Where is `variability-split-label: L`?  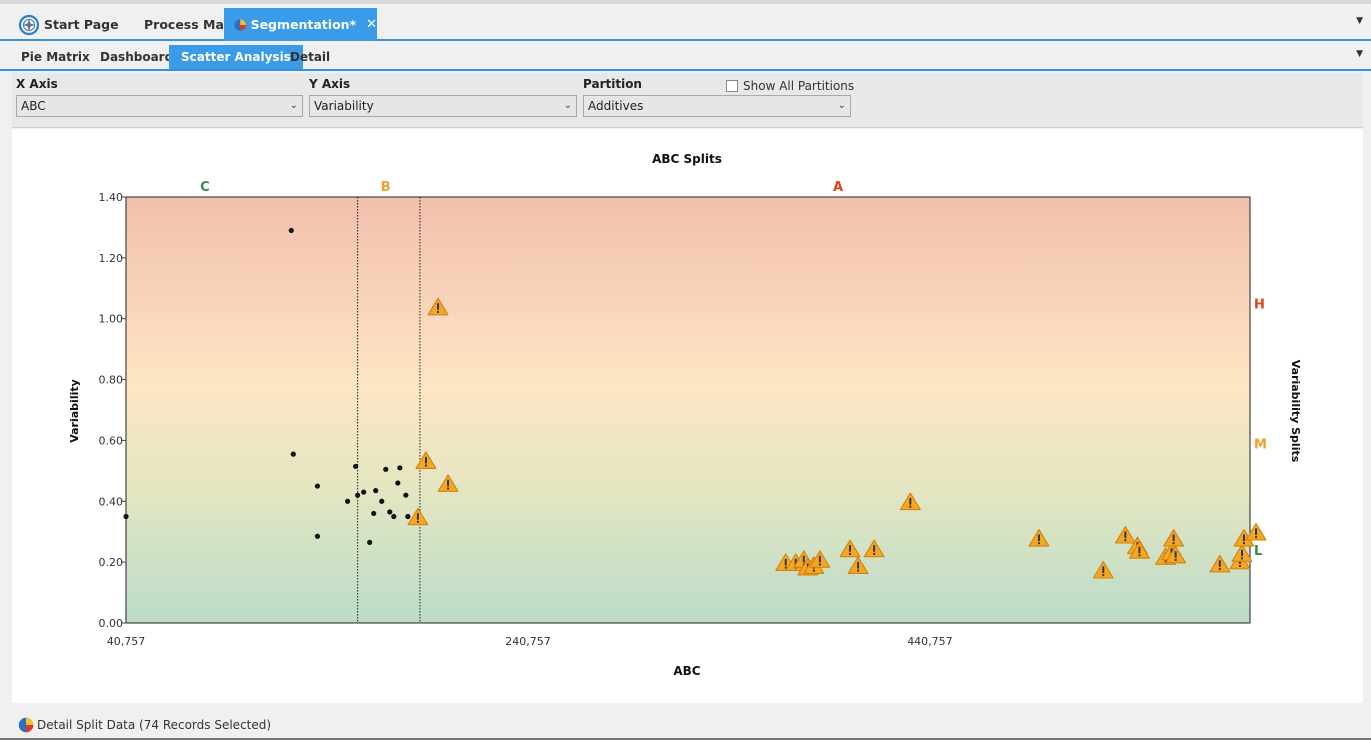
variability-split-label: L is located at coordinates (1258, 551).